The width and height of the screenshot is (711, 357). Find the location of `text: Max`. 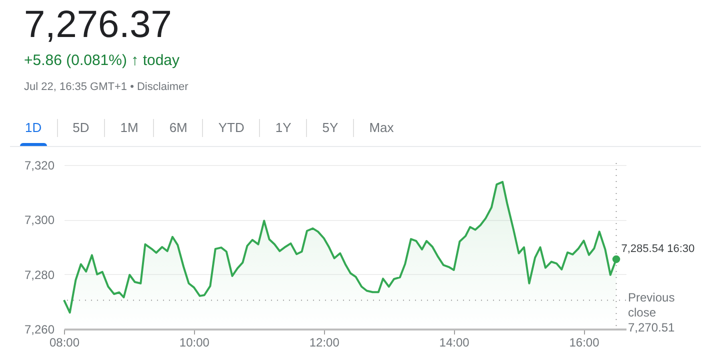

text: Max is located at coordinates (381, 128).